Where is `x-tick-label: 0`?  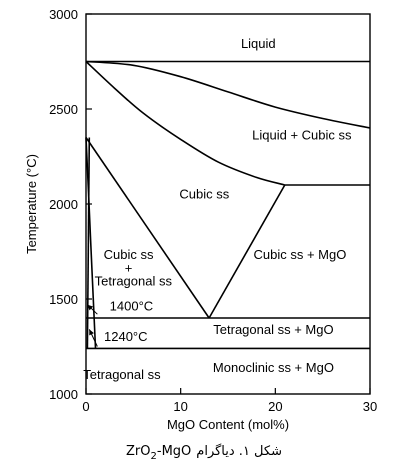 x-tick-label: 0 is located at coordinates (85, 406).